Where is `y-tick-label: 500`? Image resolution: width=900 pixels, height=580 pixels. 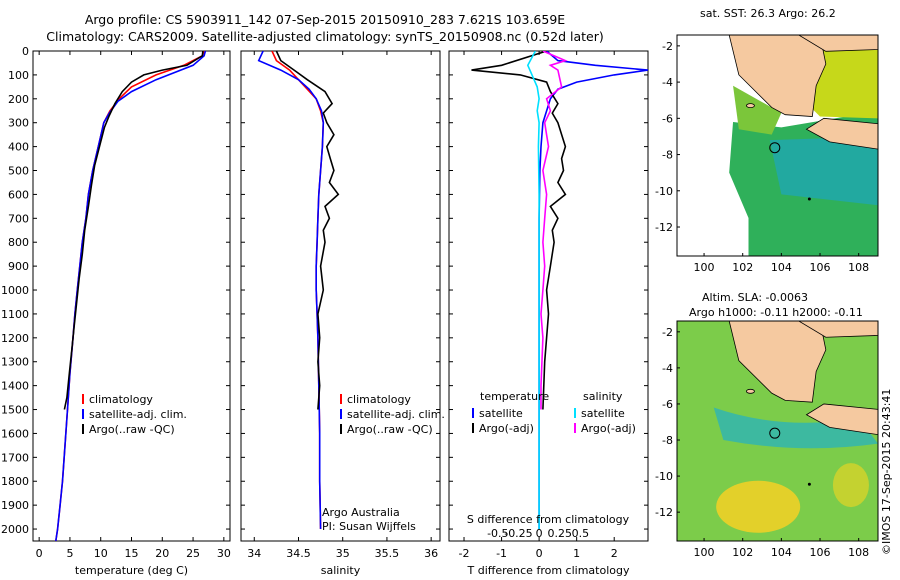 y-tick-label: 500 is located at coordinates (18, 171).